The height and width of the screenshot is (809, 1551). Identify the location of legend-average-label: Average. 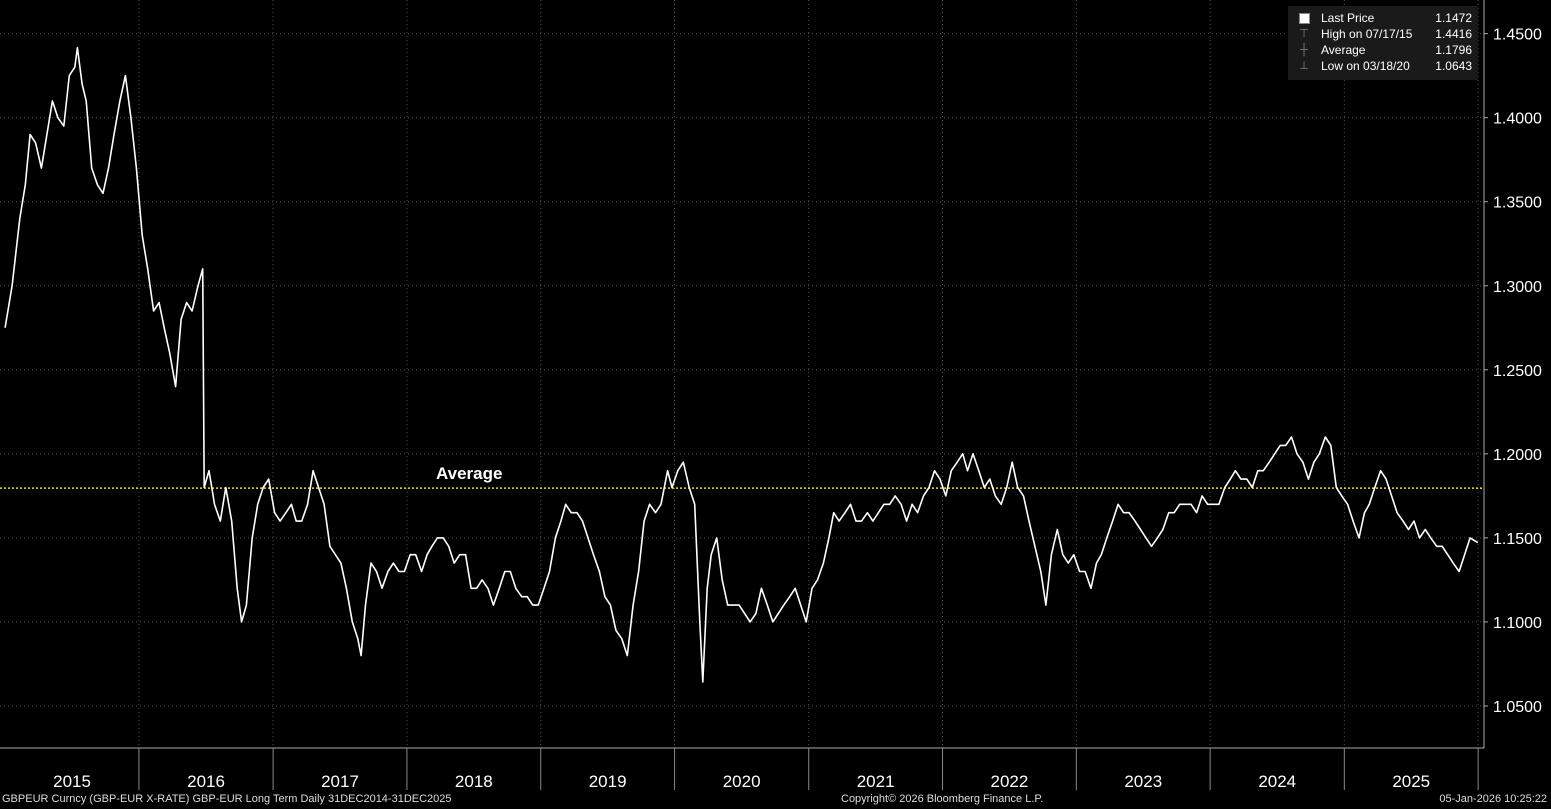
(1343, 50).